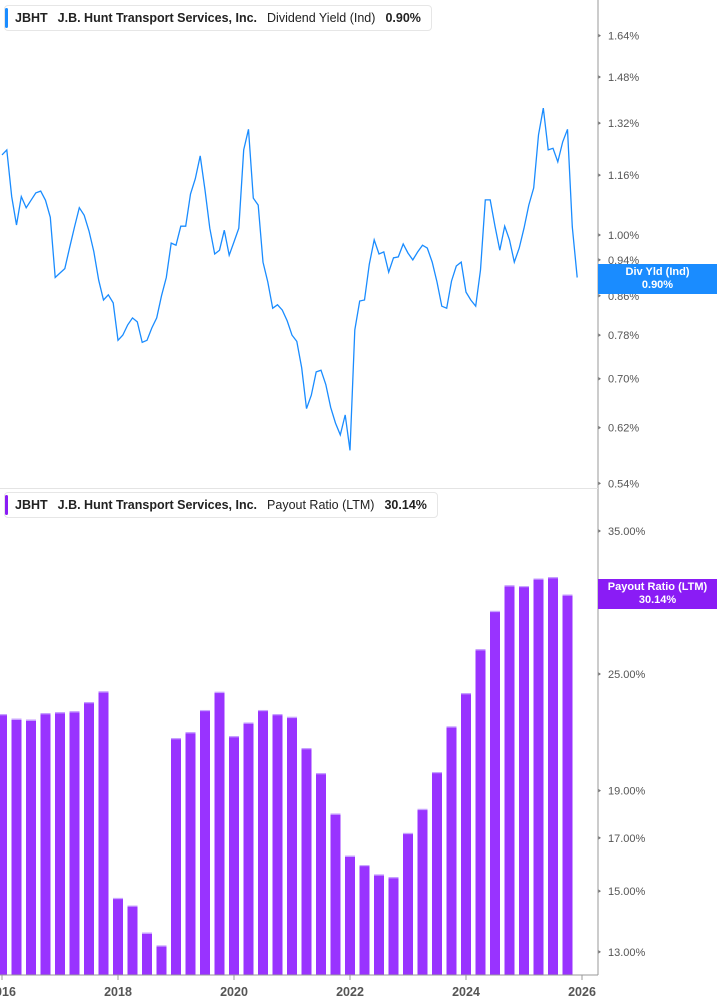 The width and height of the screenshot is (717, 1005). I want to click on legend-value: 0.90%, so click(403, 18).